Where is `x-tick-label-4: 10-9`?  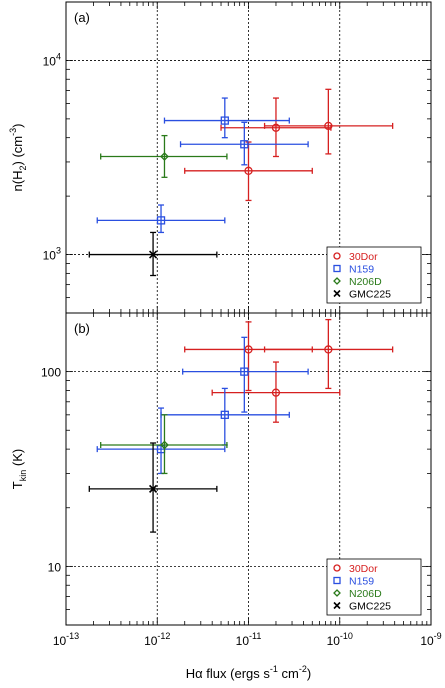
x-tick-label-4: 10-9 is located at coordinates (430, 639).